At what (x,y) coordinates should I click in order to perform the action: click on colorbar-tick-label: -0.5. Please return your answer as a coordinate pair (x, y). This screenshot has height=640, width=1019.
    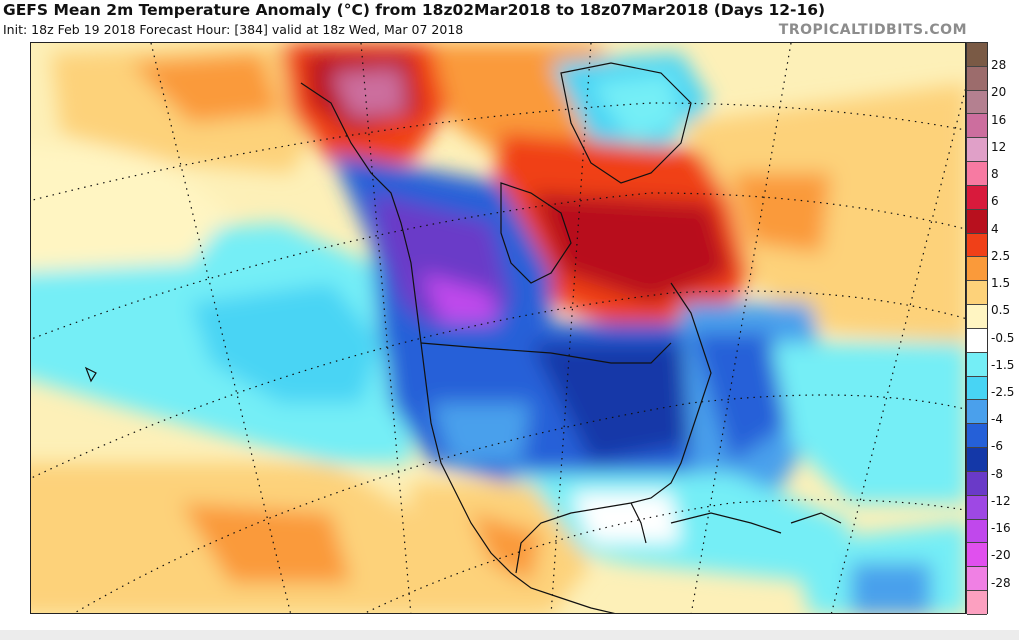
    Looking at the image, I should click on (1003, 337).